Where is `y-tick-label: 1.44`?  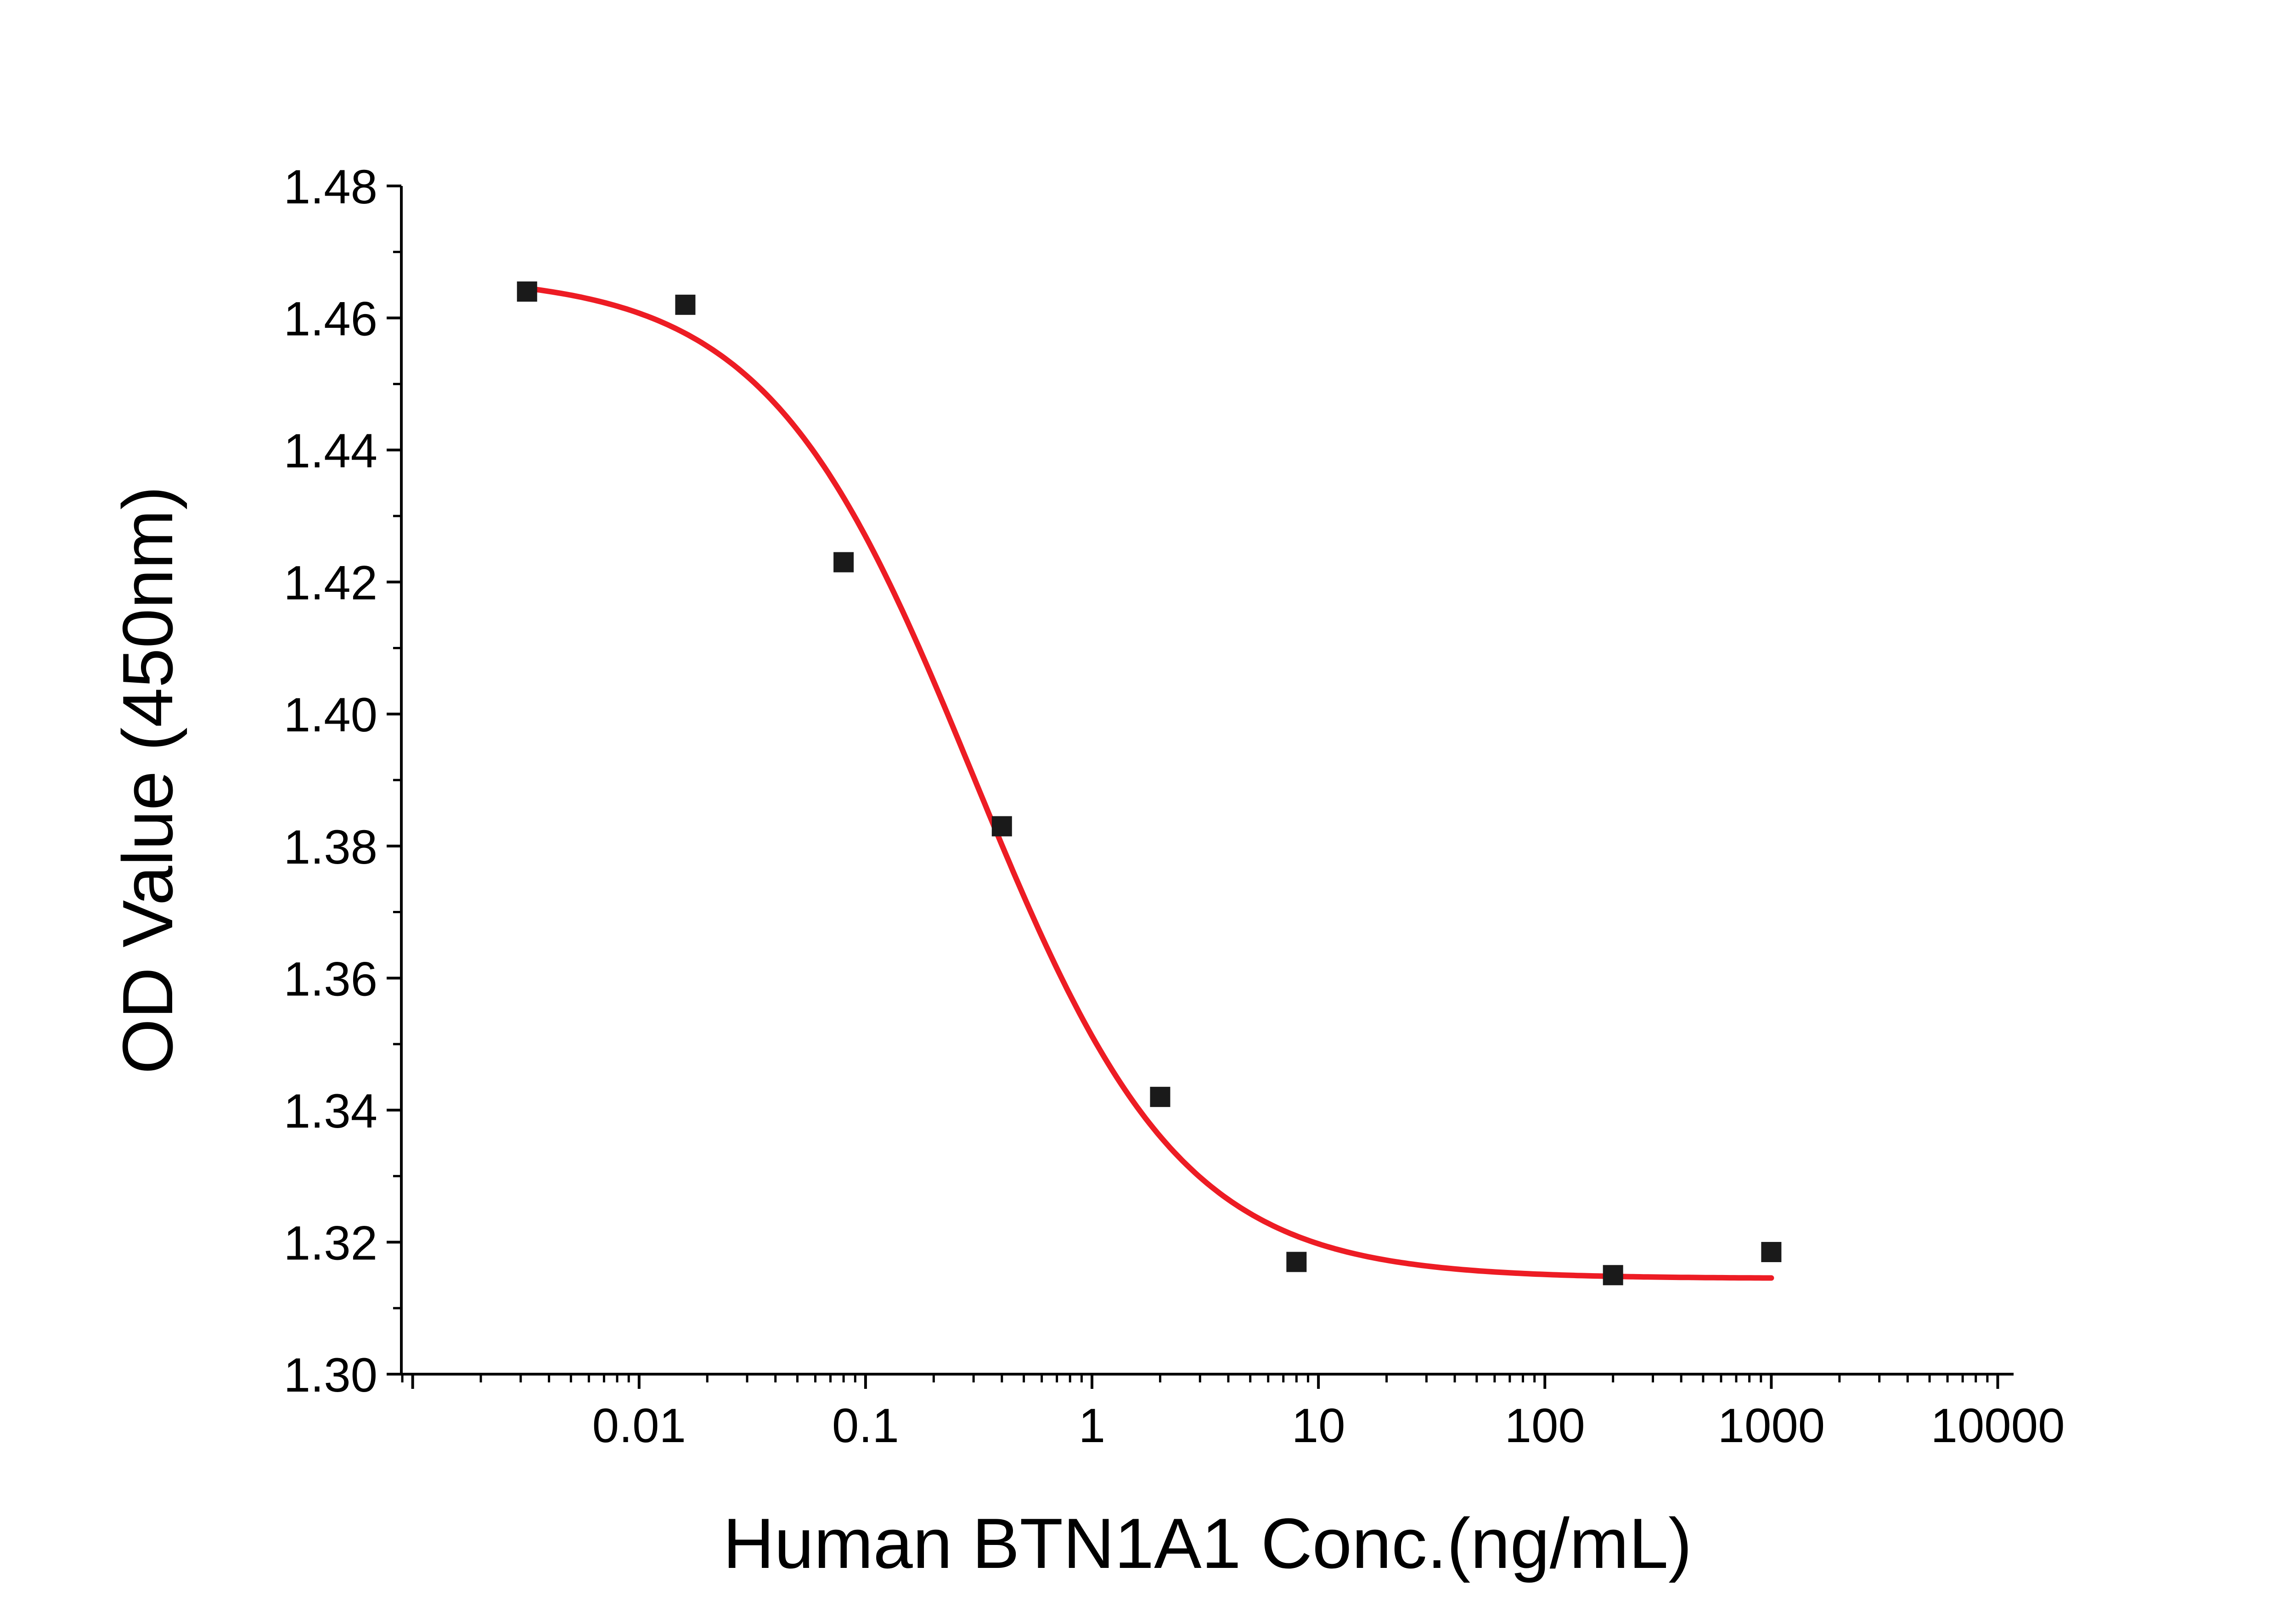 y-tick-label: 1.44 is located at coordinates (331, 451).